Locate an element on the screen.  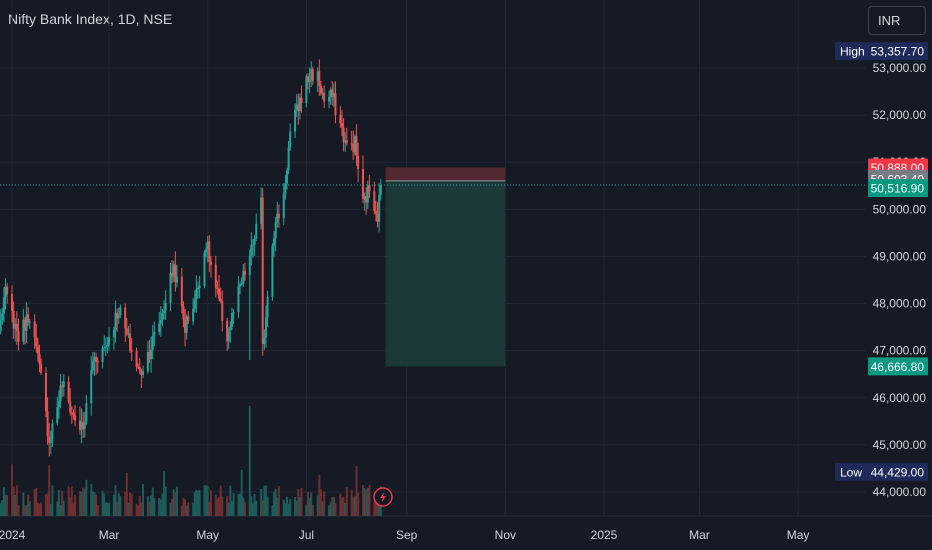
low-price-label-bg is located at coordinates (881, 471).